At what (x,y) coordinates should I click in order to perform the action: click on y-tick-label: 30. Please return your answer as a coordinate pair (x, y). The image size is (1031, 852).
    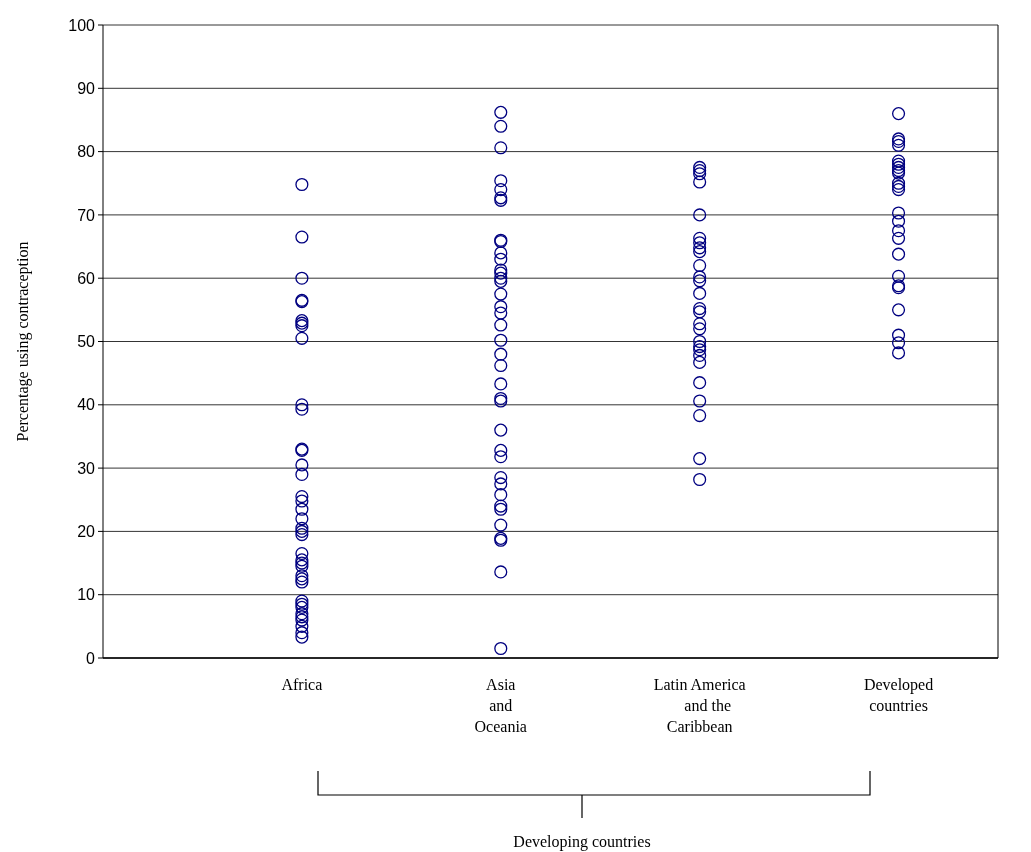
    Looking at the image, I should click on (86, 468).